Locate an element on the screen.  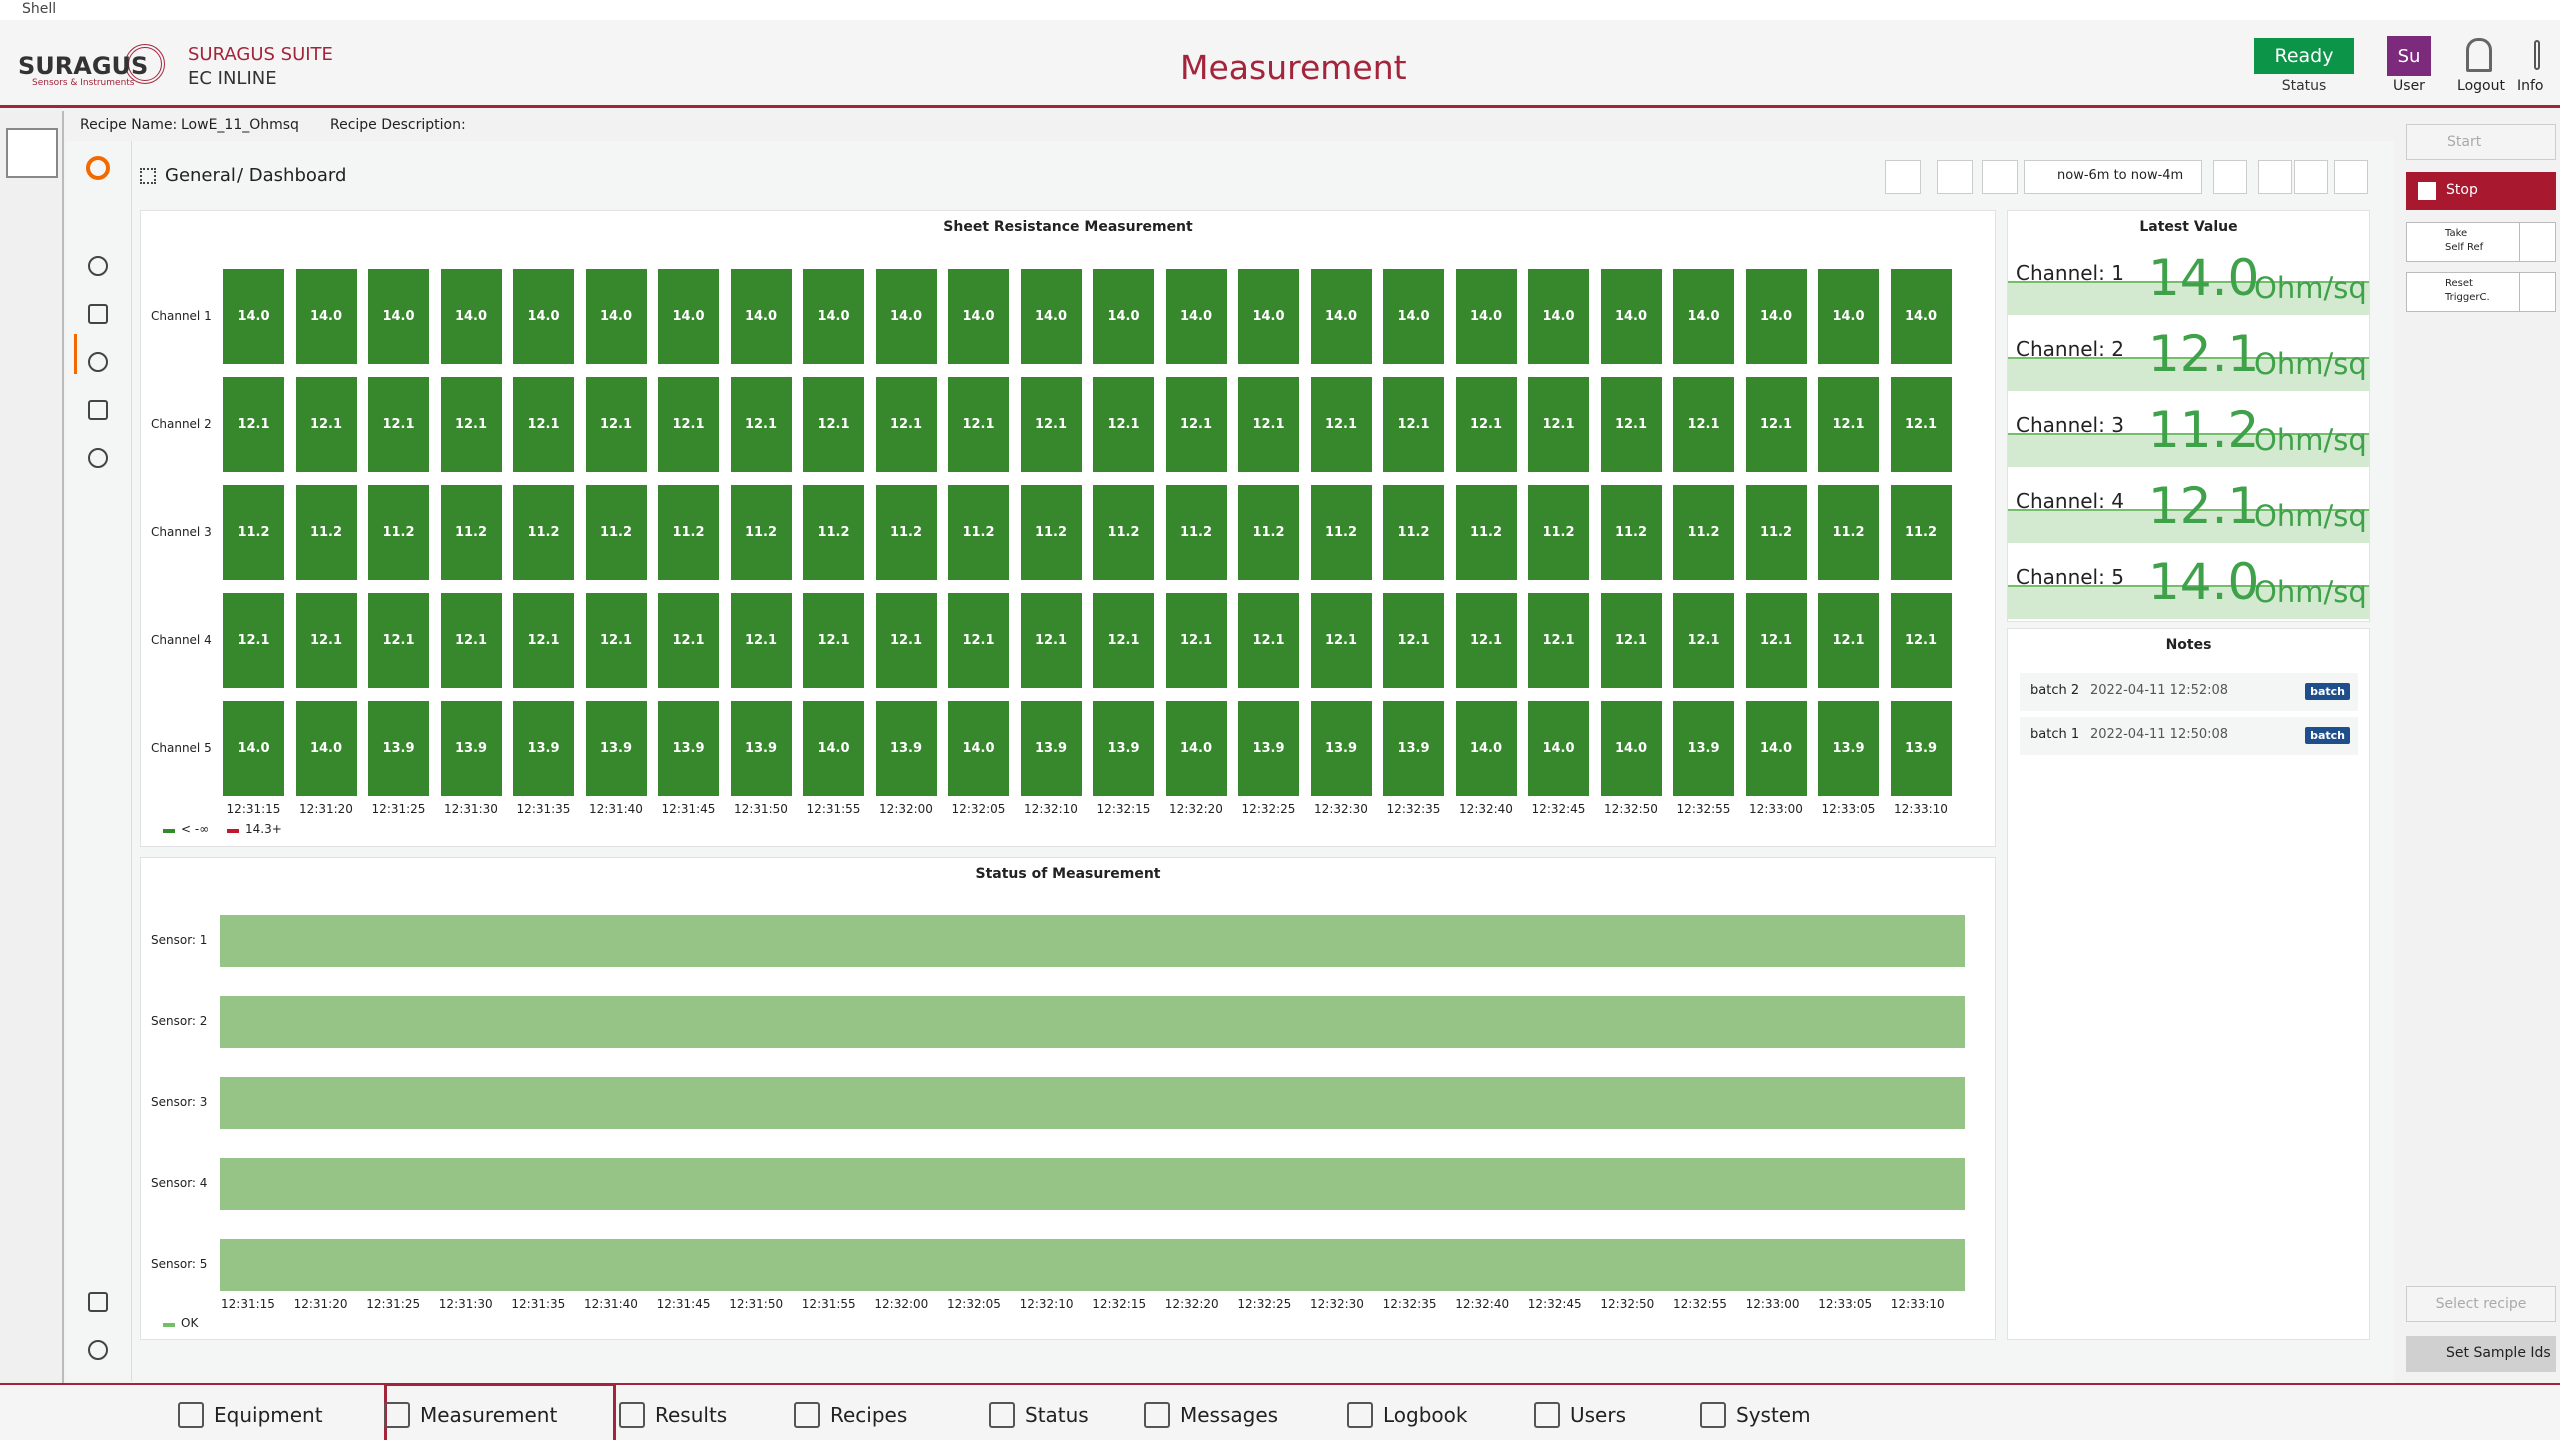
dropdown-divider is located at coordinates (2519, 292).